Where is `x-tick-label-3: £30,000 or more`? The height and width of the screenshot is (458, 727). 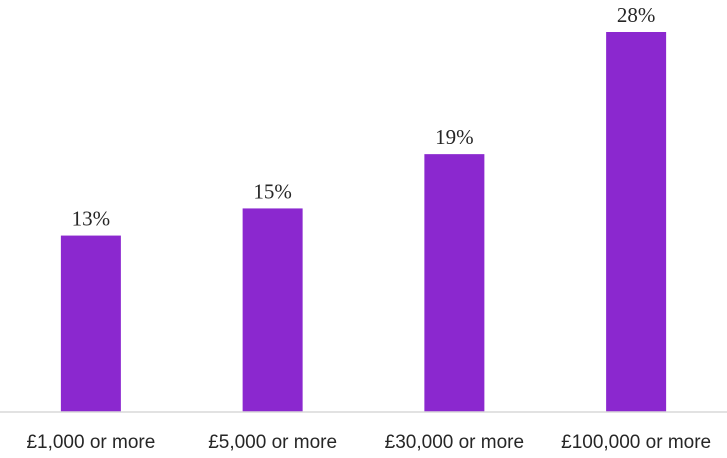 x-tick-label-3: £30,000 or more is located at coordinates (454, 442).